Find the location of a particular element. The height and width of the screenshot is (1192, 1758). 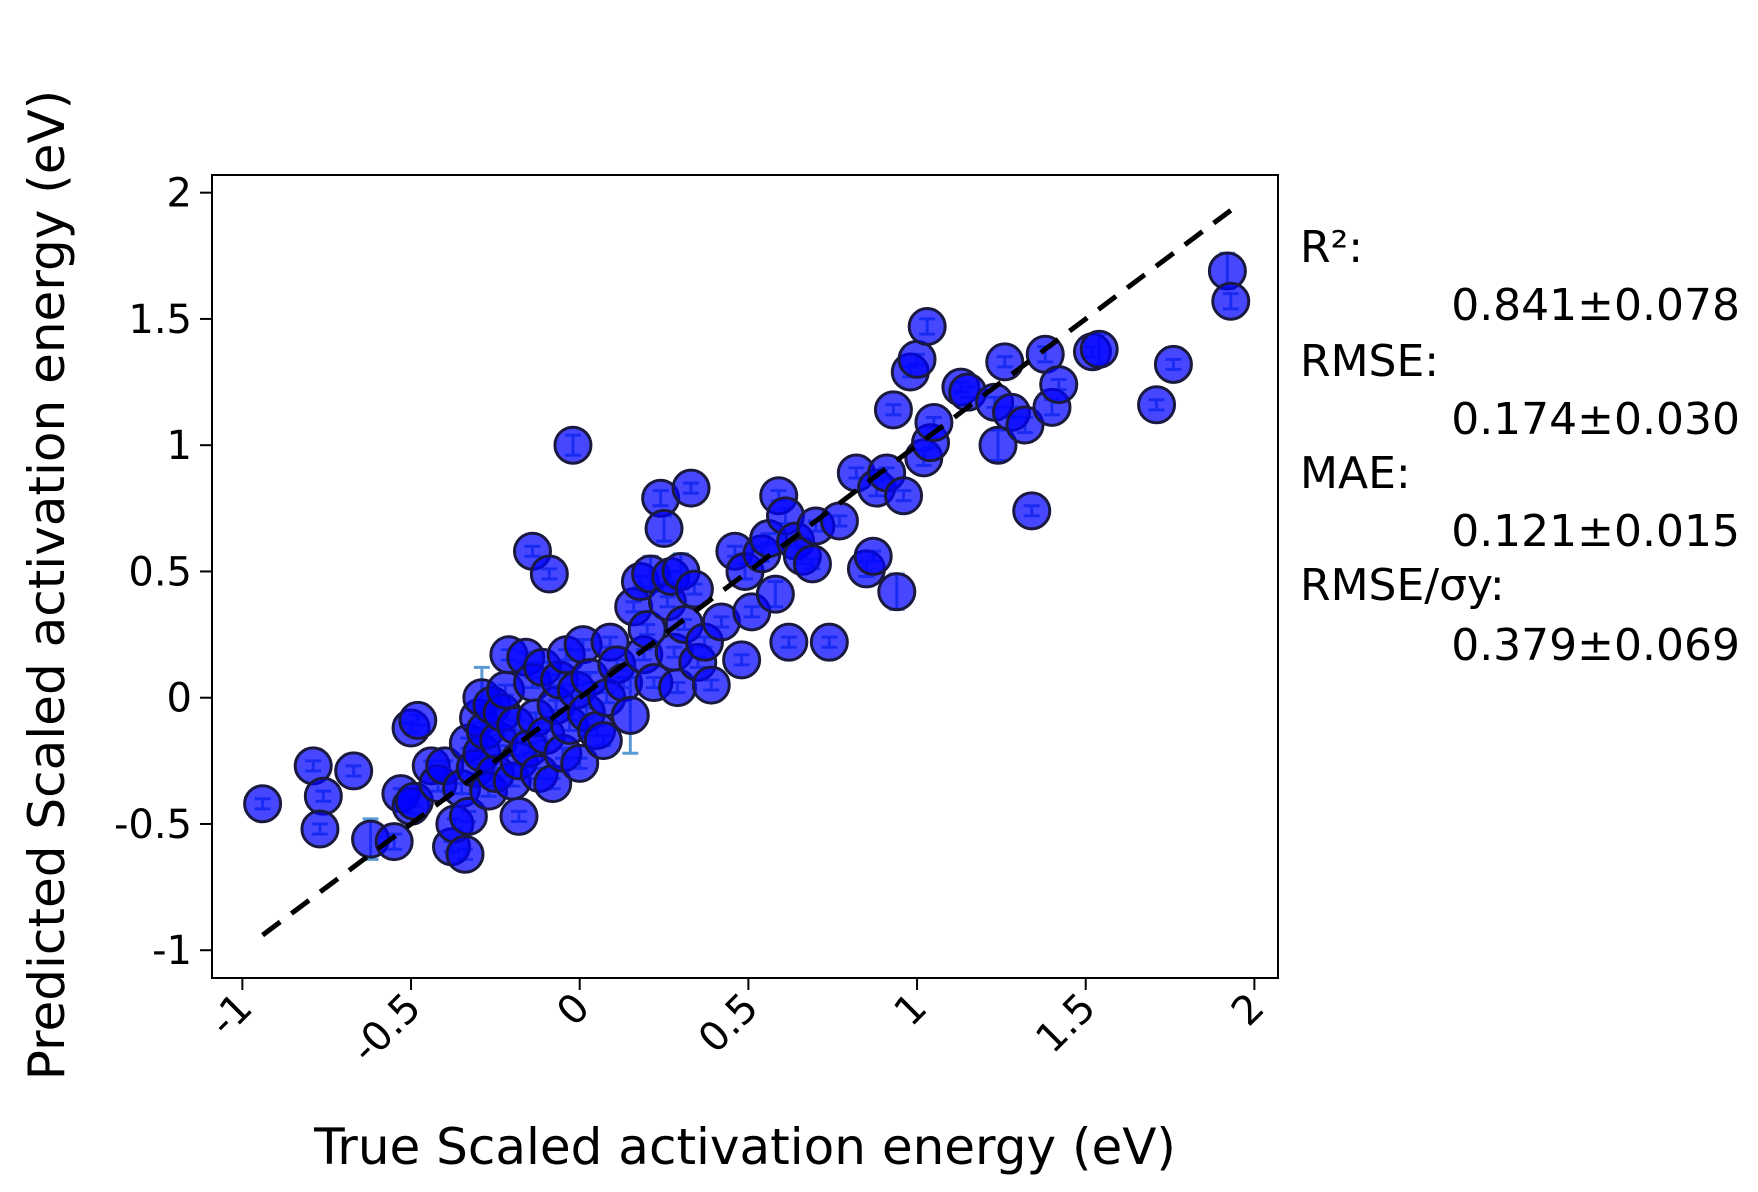

metric-r2-label: R²: is located at coordinates (1331, 247).